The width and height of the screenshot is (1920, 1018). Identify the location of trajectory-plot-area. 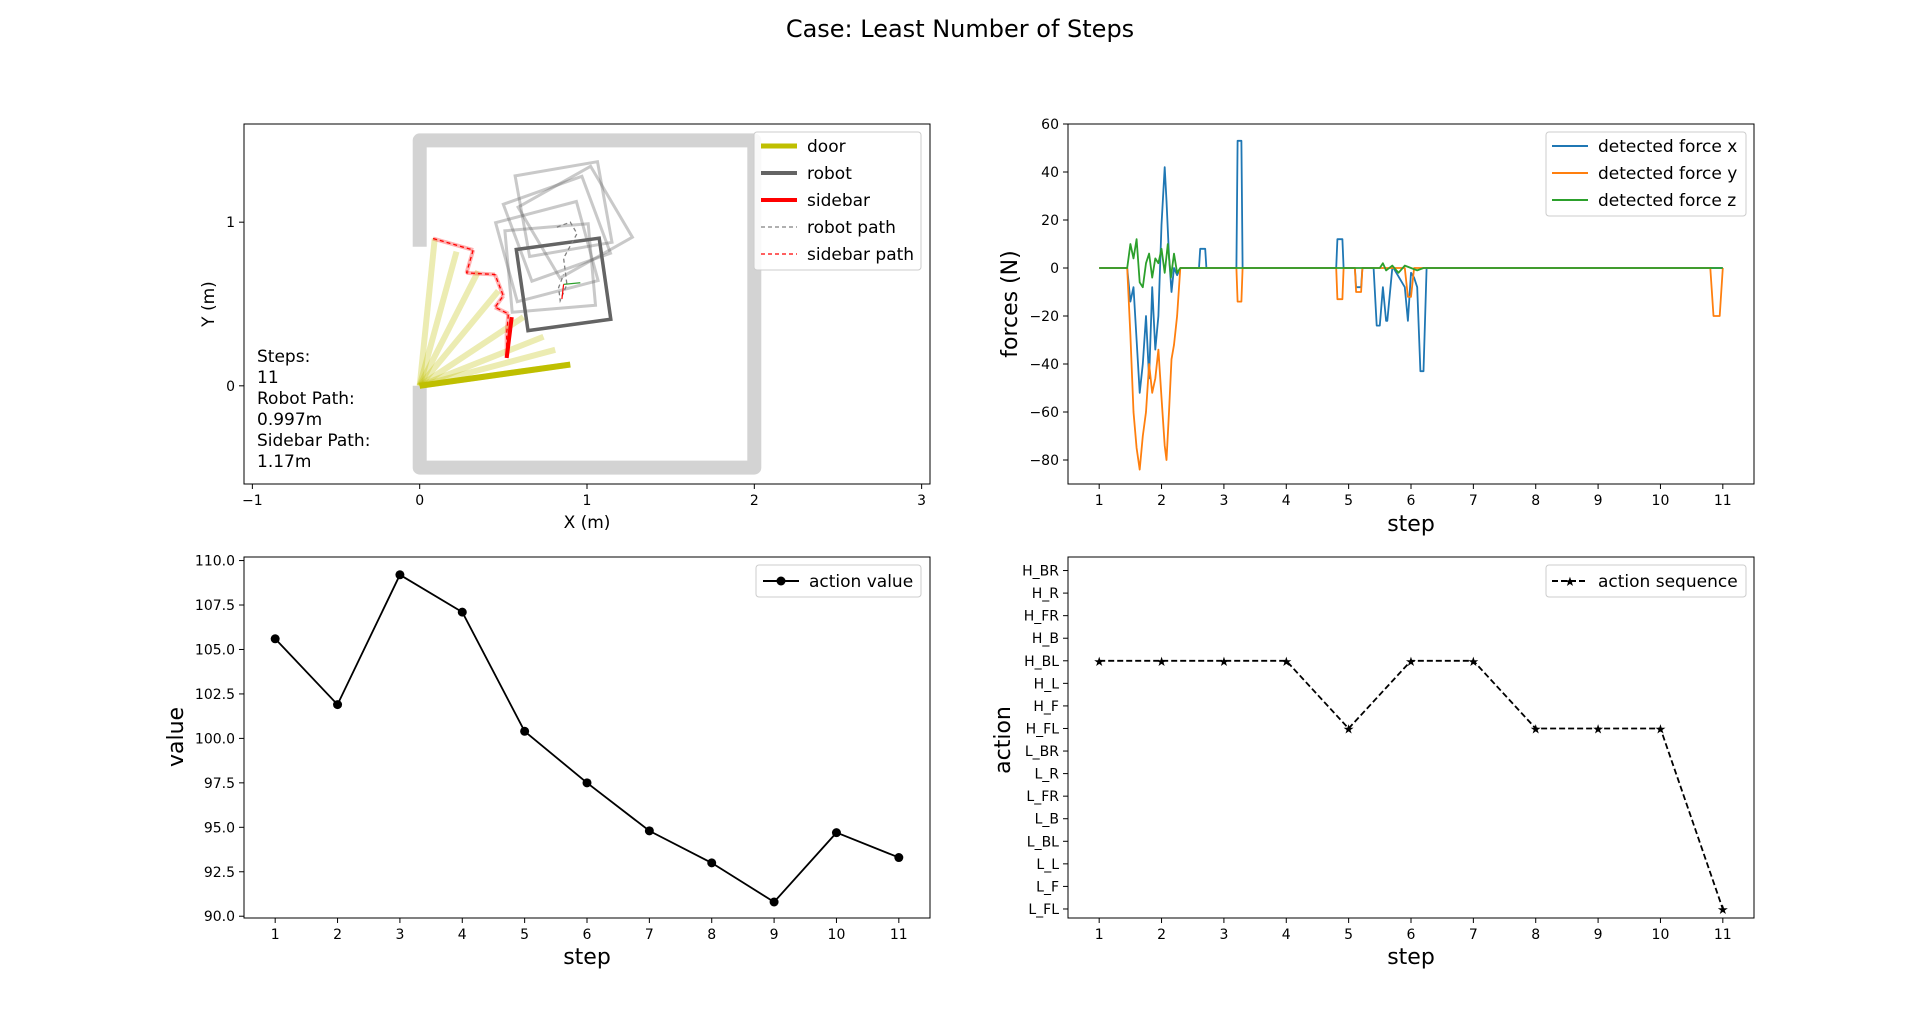
(587, 304).